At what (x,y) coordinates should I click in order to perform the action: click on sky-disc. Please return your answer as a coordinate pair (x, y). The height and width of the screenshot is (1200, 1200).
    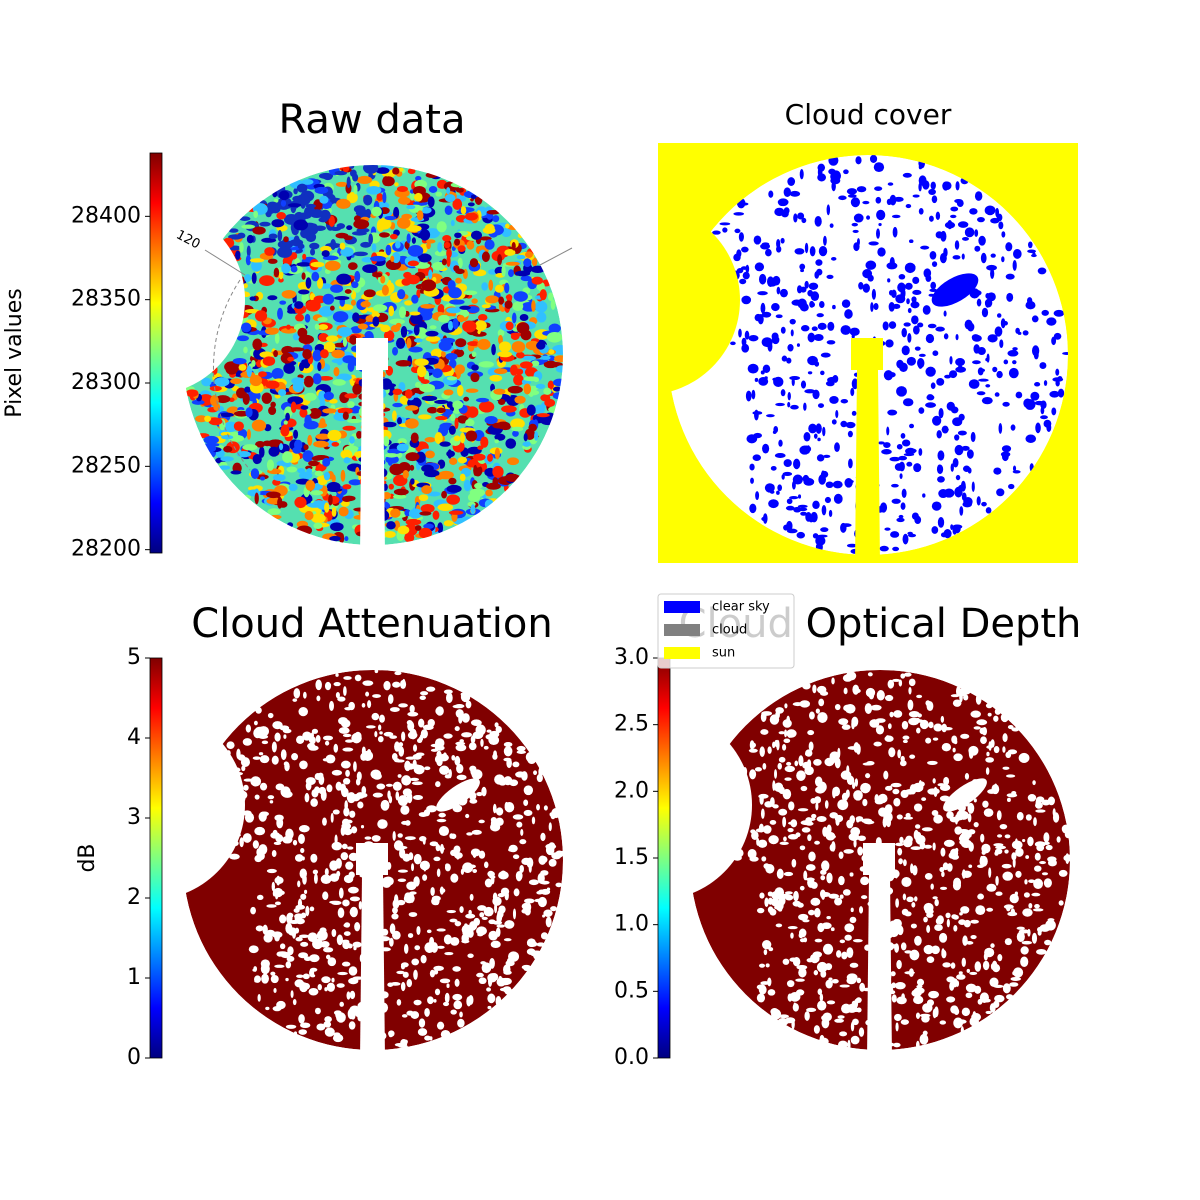
    Looking at the image, I should click on (880, 860).